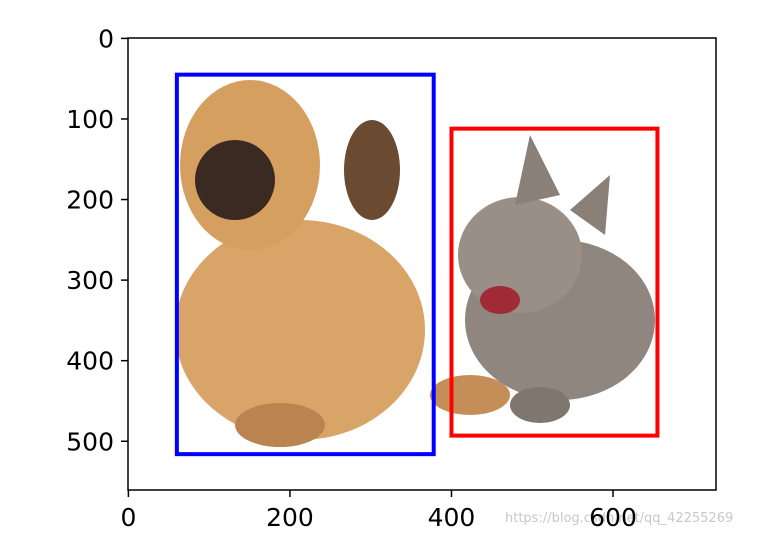  I want to click on y-tick-label: 300, so click(90, 280).